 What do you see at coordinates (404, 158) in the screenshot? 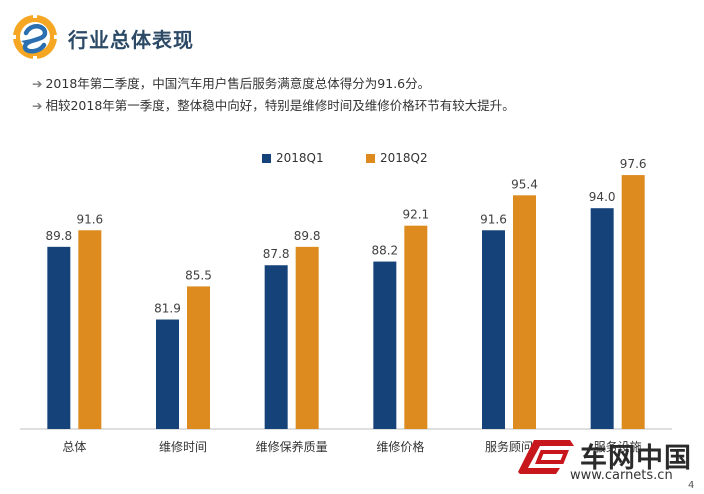
I see `legend-label: 2018Q2` at bounding box center [404, 158].